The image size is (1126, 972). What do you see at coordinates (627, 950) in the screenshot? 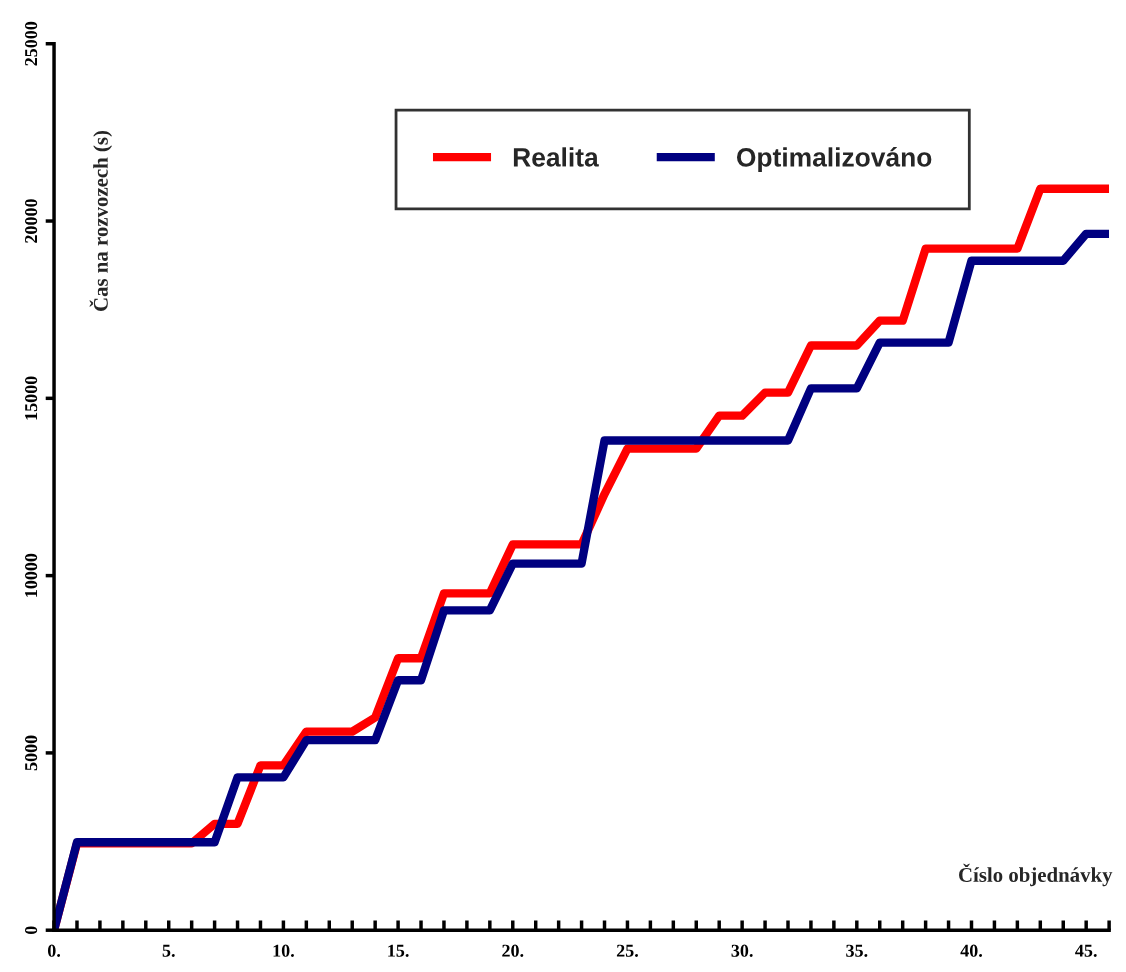
I see `x-tick-label: 25.` at bounding box center [627, 950].